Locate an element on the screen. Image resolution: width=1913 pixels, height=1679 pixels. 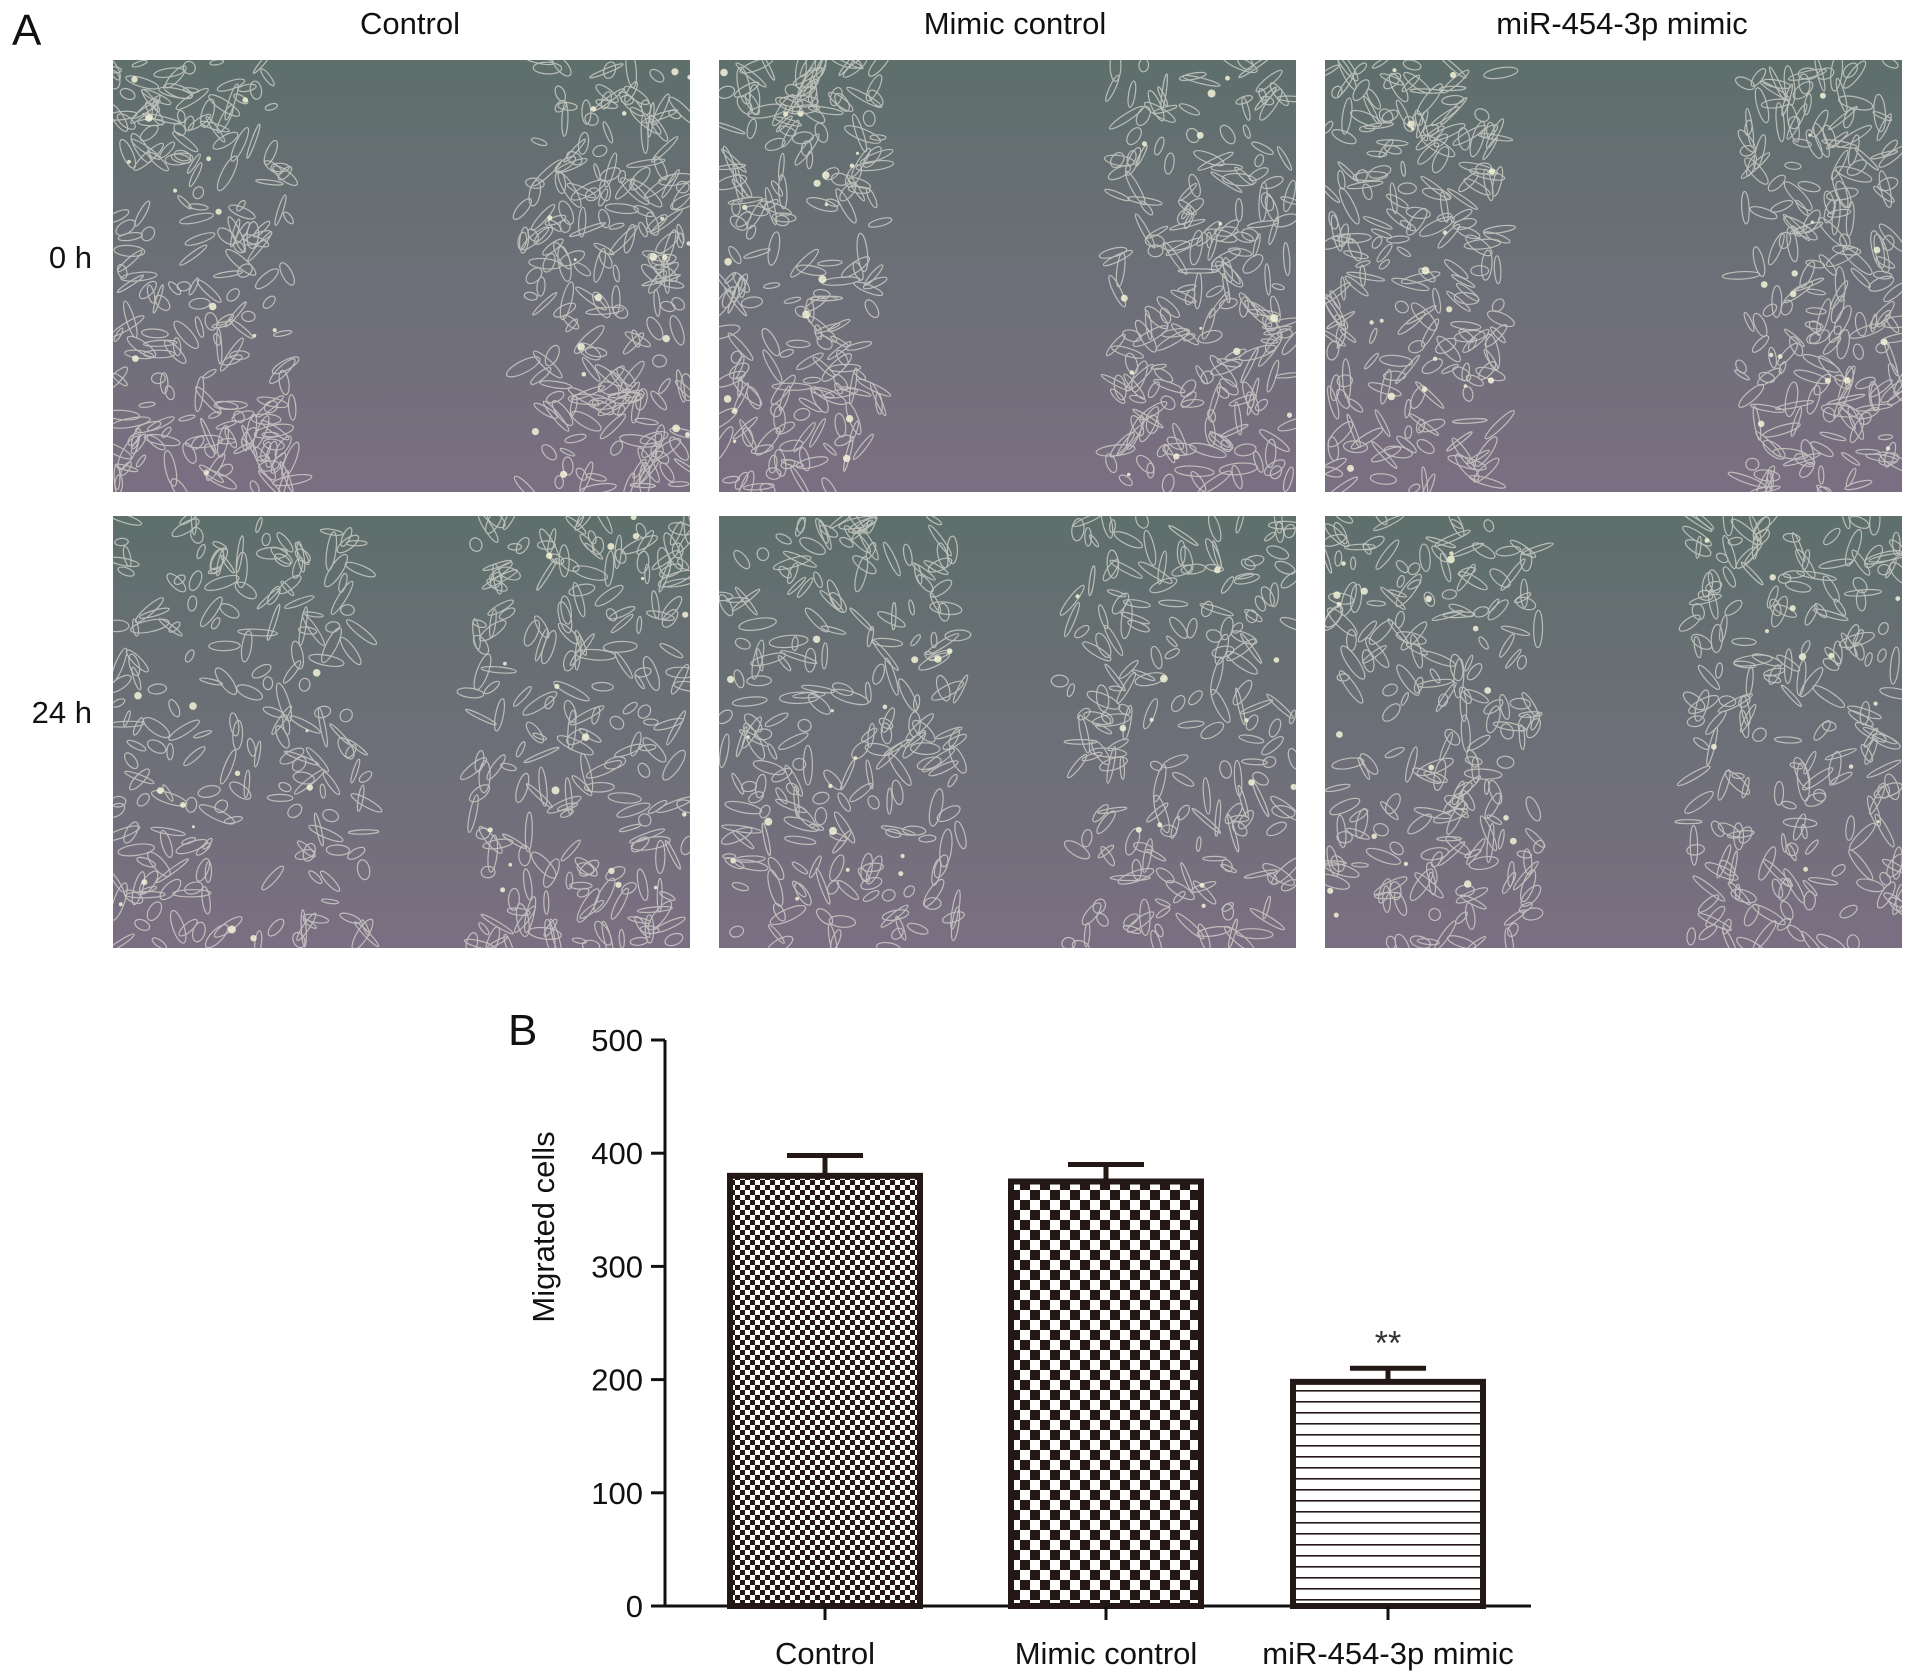
column-title-control: Control is located at coordinates (410, 23).